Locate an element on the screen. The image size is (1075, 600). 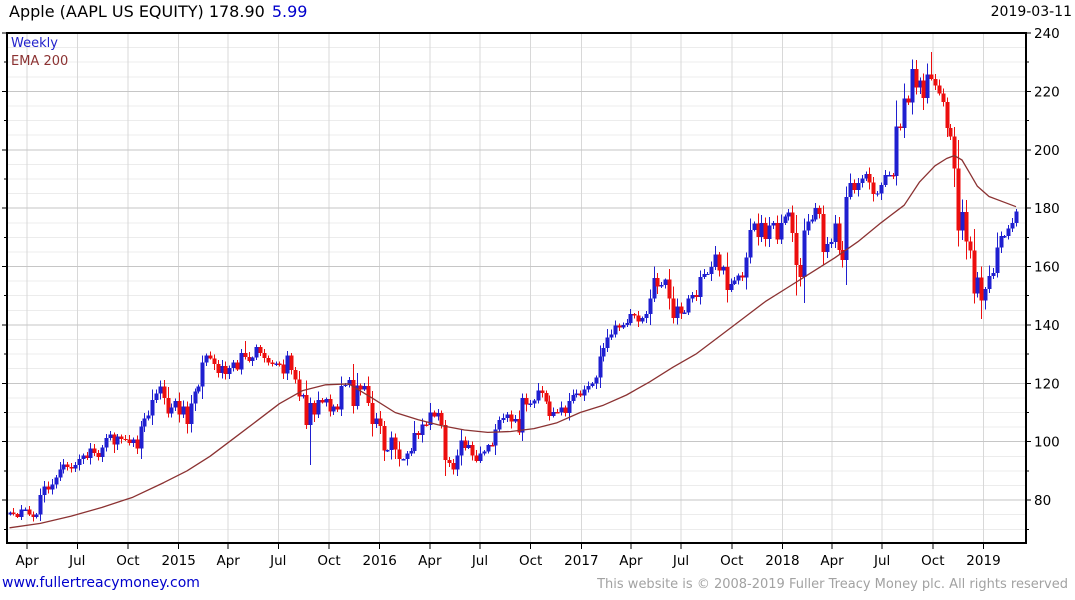
svg-text: 2018 is located at coordinates (782, 561).